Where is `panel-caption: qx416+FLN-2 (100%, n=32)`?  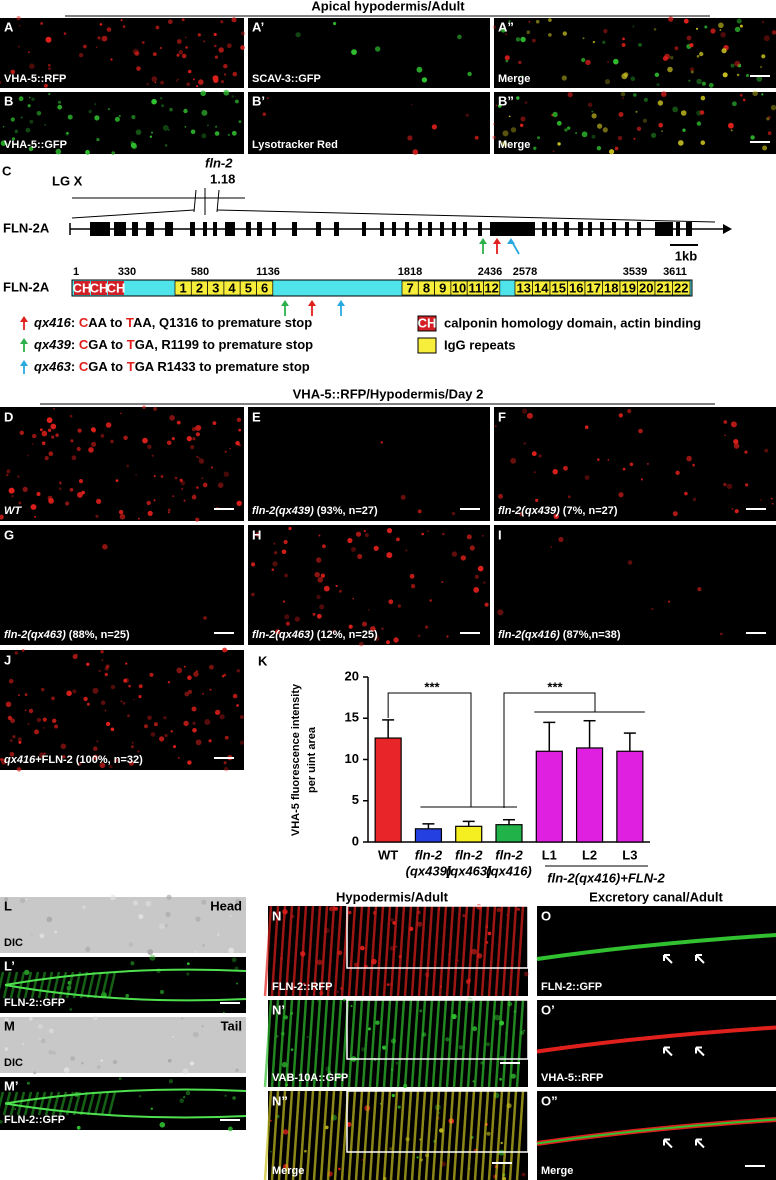 panel-caption: qx416+FLN-2 (100%, n=32) is located at coordinates (73, 760).